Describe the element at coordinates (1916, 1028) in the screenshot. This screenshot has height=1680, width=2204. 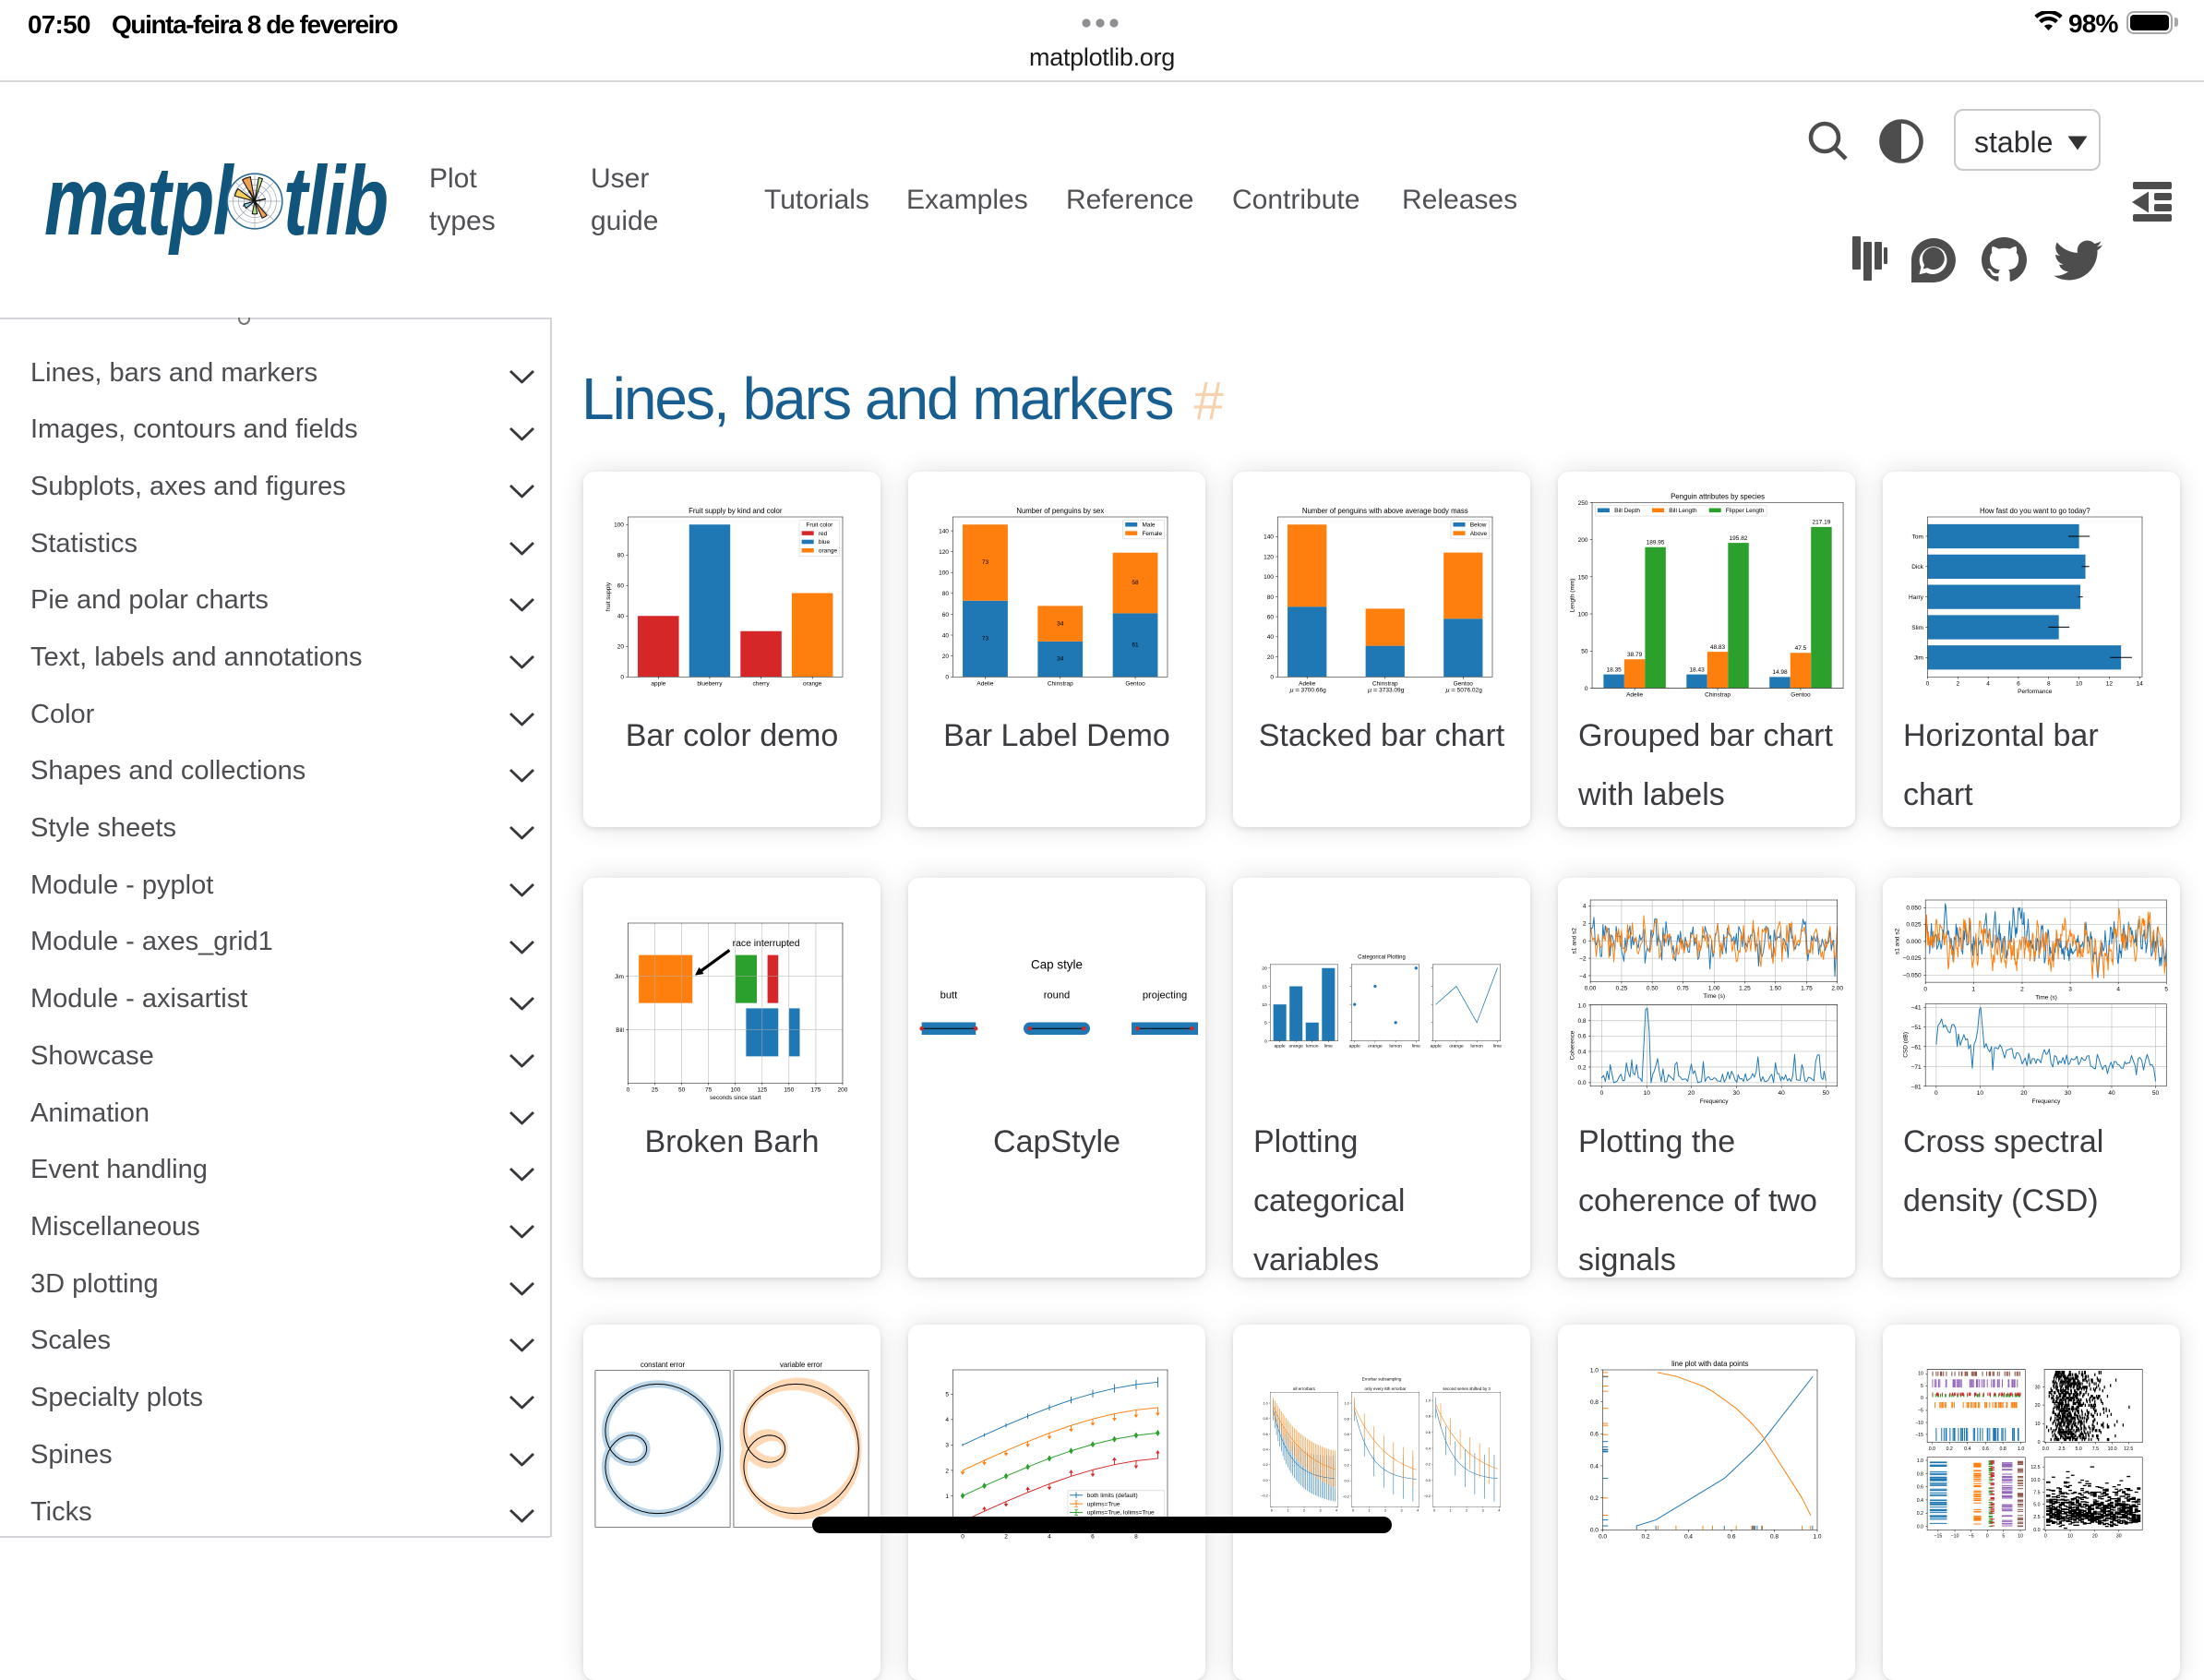
I see `svg-text: −51` at that location.